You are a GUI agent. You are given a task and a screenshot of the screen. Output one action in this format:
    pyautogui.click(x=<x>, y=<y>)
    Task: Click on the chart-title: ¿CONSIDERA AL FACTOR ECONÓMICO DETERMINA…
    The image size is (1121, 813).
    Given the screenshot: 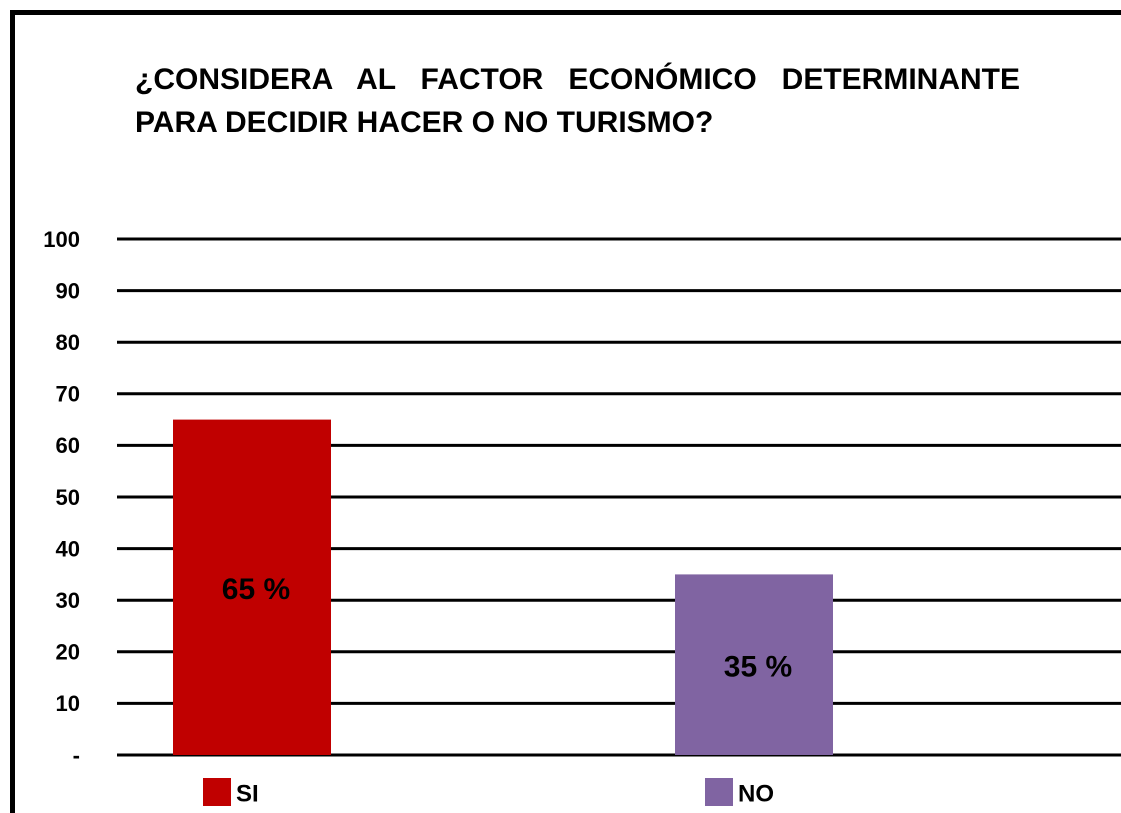 What is the action you would take?
    pyautogui.click(x=577, y=101)
    